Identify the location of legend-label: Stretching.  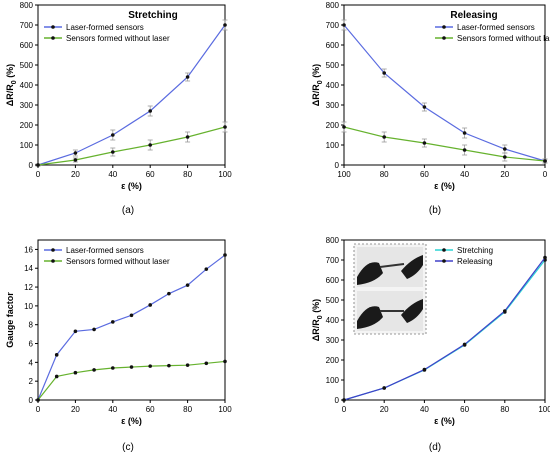
(475, 250).